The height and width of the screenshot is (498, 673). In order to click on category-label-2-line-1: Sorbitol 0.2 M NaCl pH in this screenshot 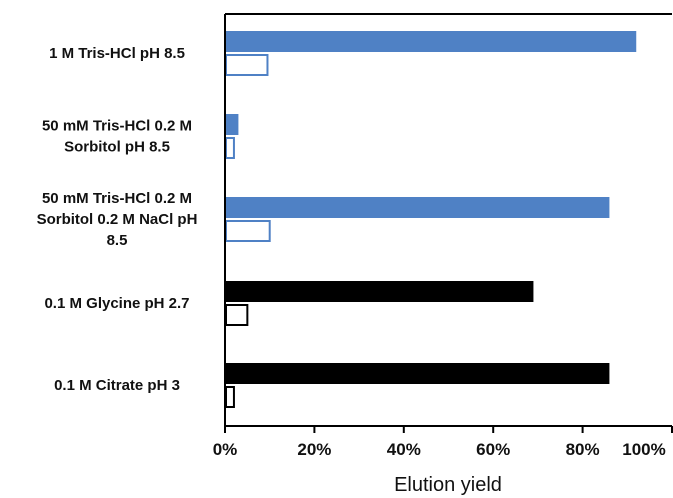, I will do `click(117, 219)`.